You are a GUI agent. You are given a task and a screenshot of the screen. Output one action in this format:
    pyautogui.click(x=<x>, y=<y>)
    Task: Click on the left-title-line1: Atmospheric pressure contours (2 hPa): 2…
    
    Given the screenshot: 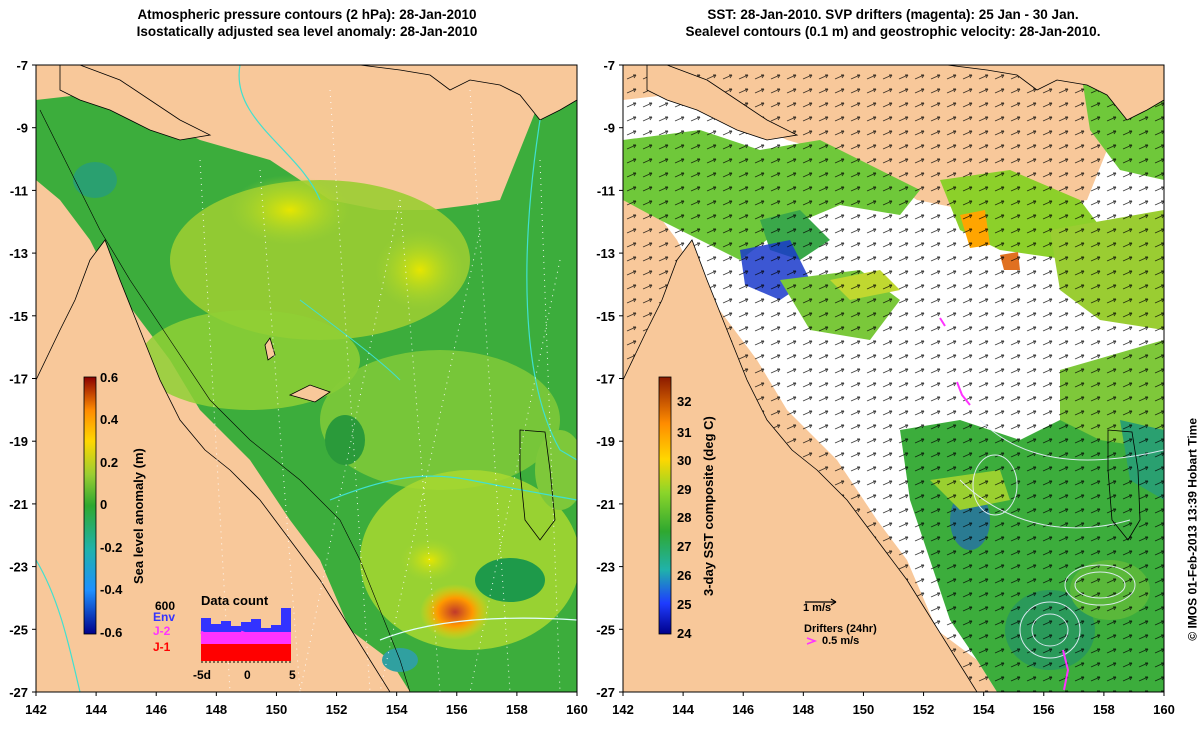 What is the action you would take?
    pyautogui.click(x=307, y=14)
    